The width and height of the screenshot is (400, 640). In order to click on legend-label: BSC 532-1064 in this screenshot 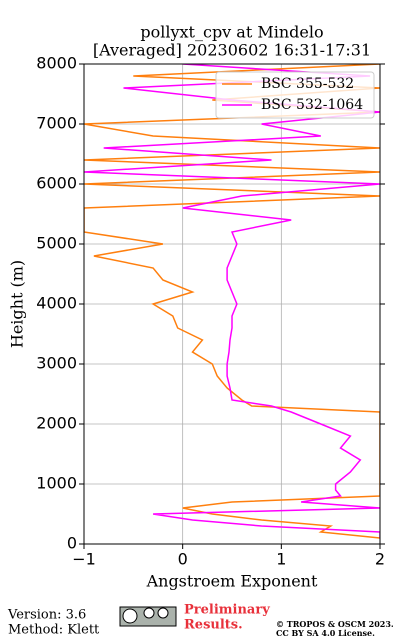, I will do `click(312, 105)`.